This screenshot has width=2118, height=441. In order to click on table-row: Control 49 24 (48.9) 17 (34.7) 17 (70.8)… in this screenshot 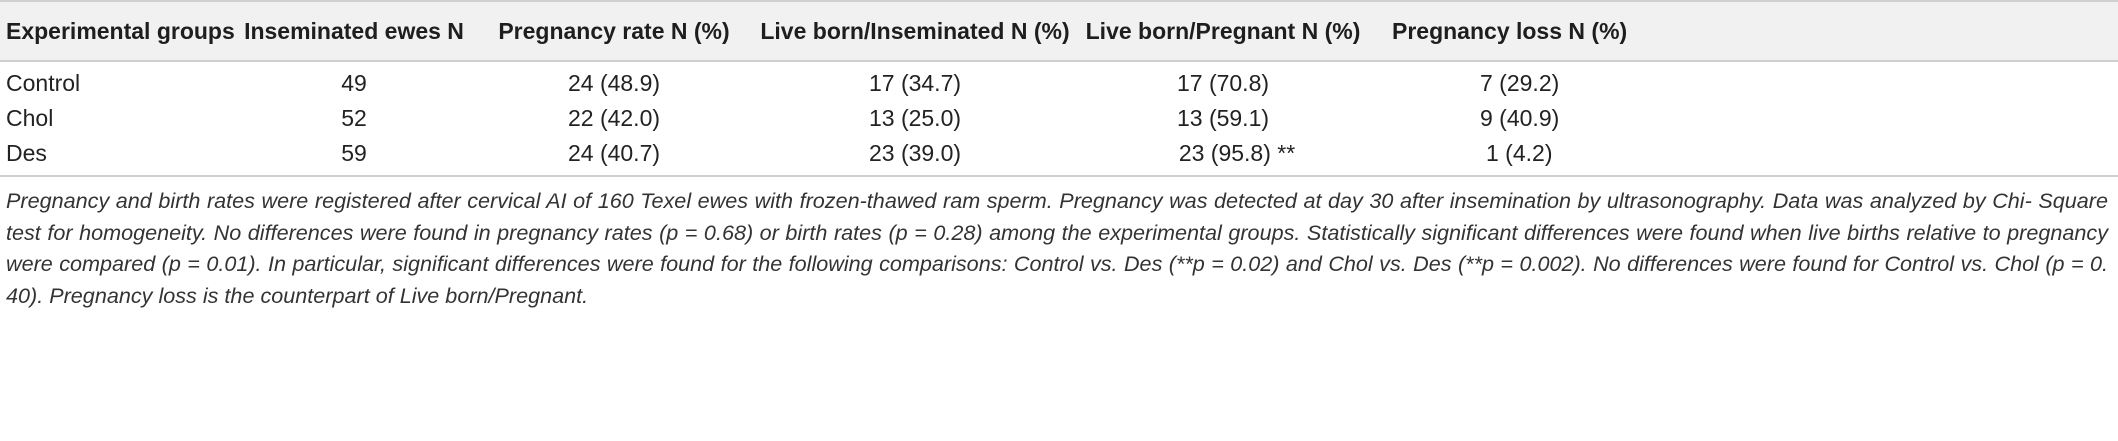, I will do `click(1059, 83)`.